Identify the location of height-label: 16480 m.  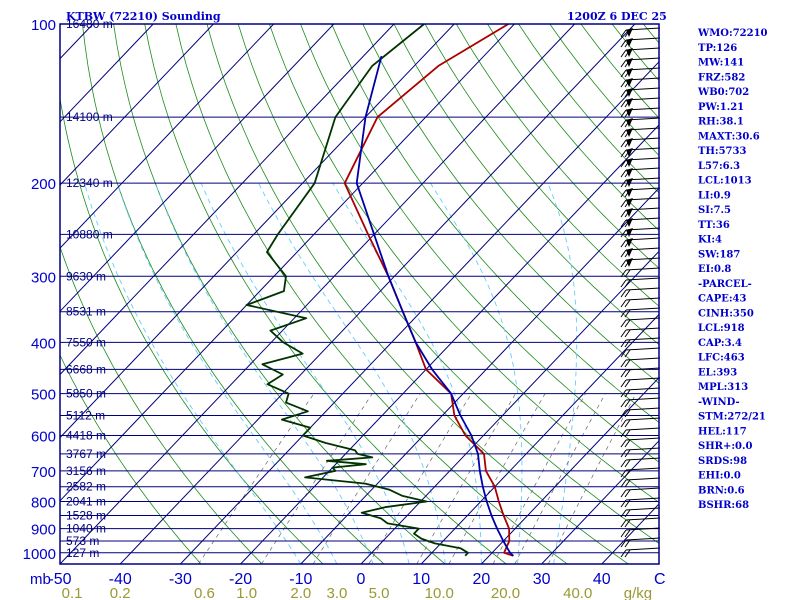
(89, 24).